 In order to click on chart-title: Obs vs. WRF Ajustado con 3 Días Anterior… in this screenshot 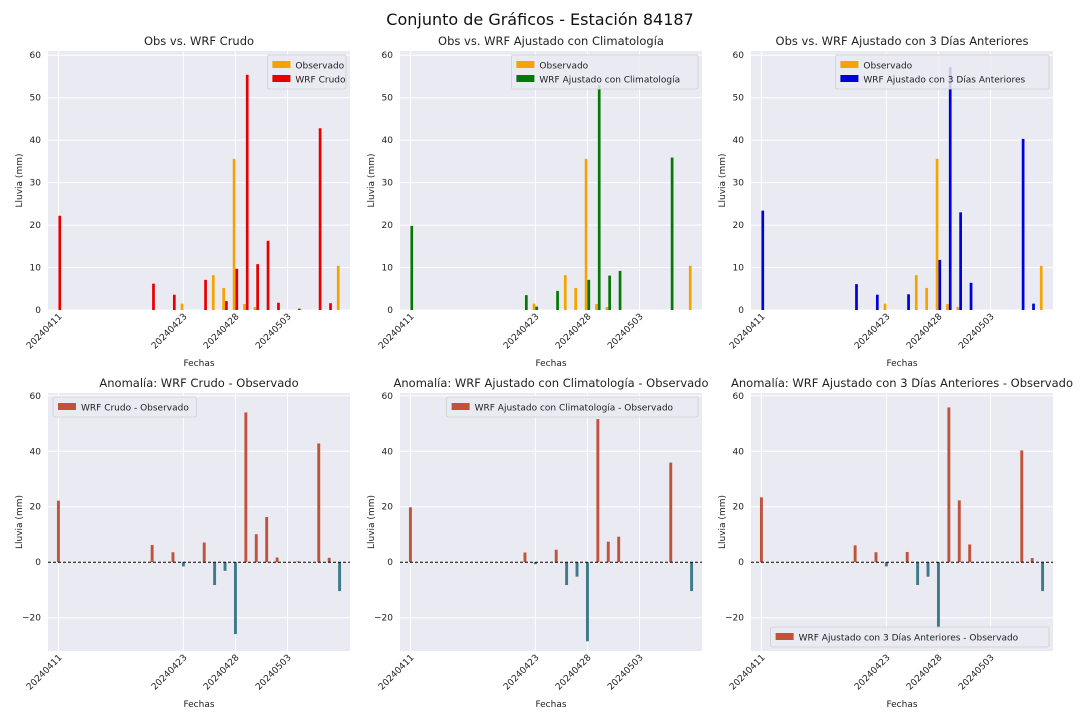, I will do `click(902, 41)`.